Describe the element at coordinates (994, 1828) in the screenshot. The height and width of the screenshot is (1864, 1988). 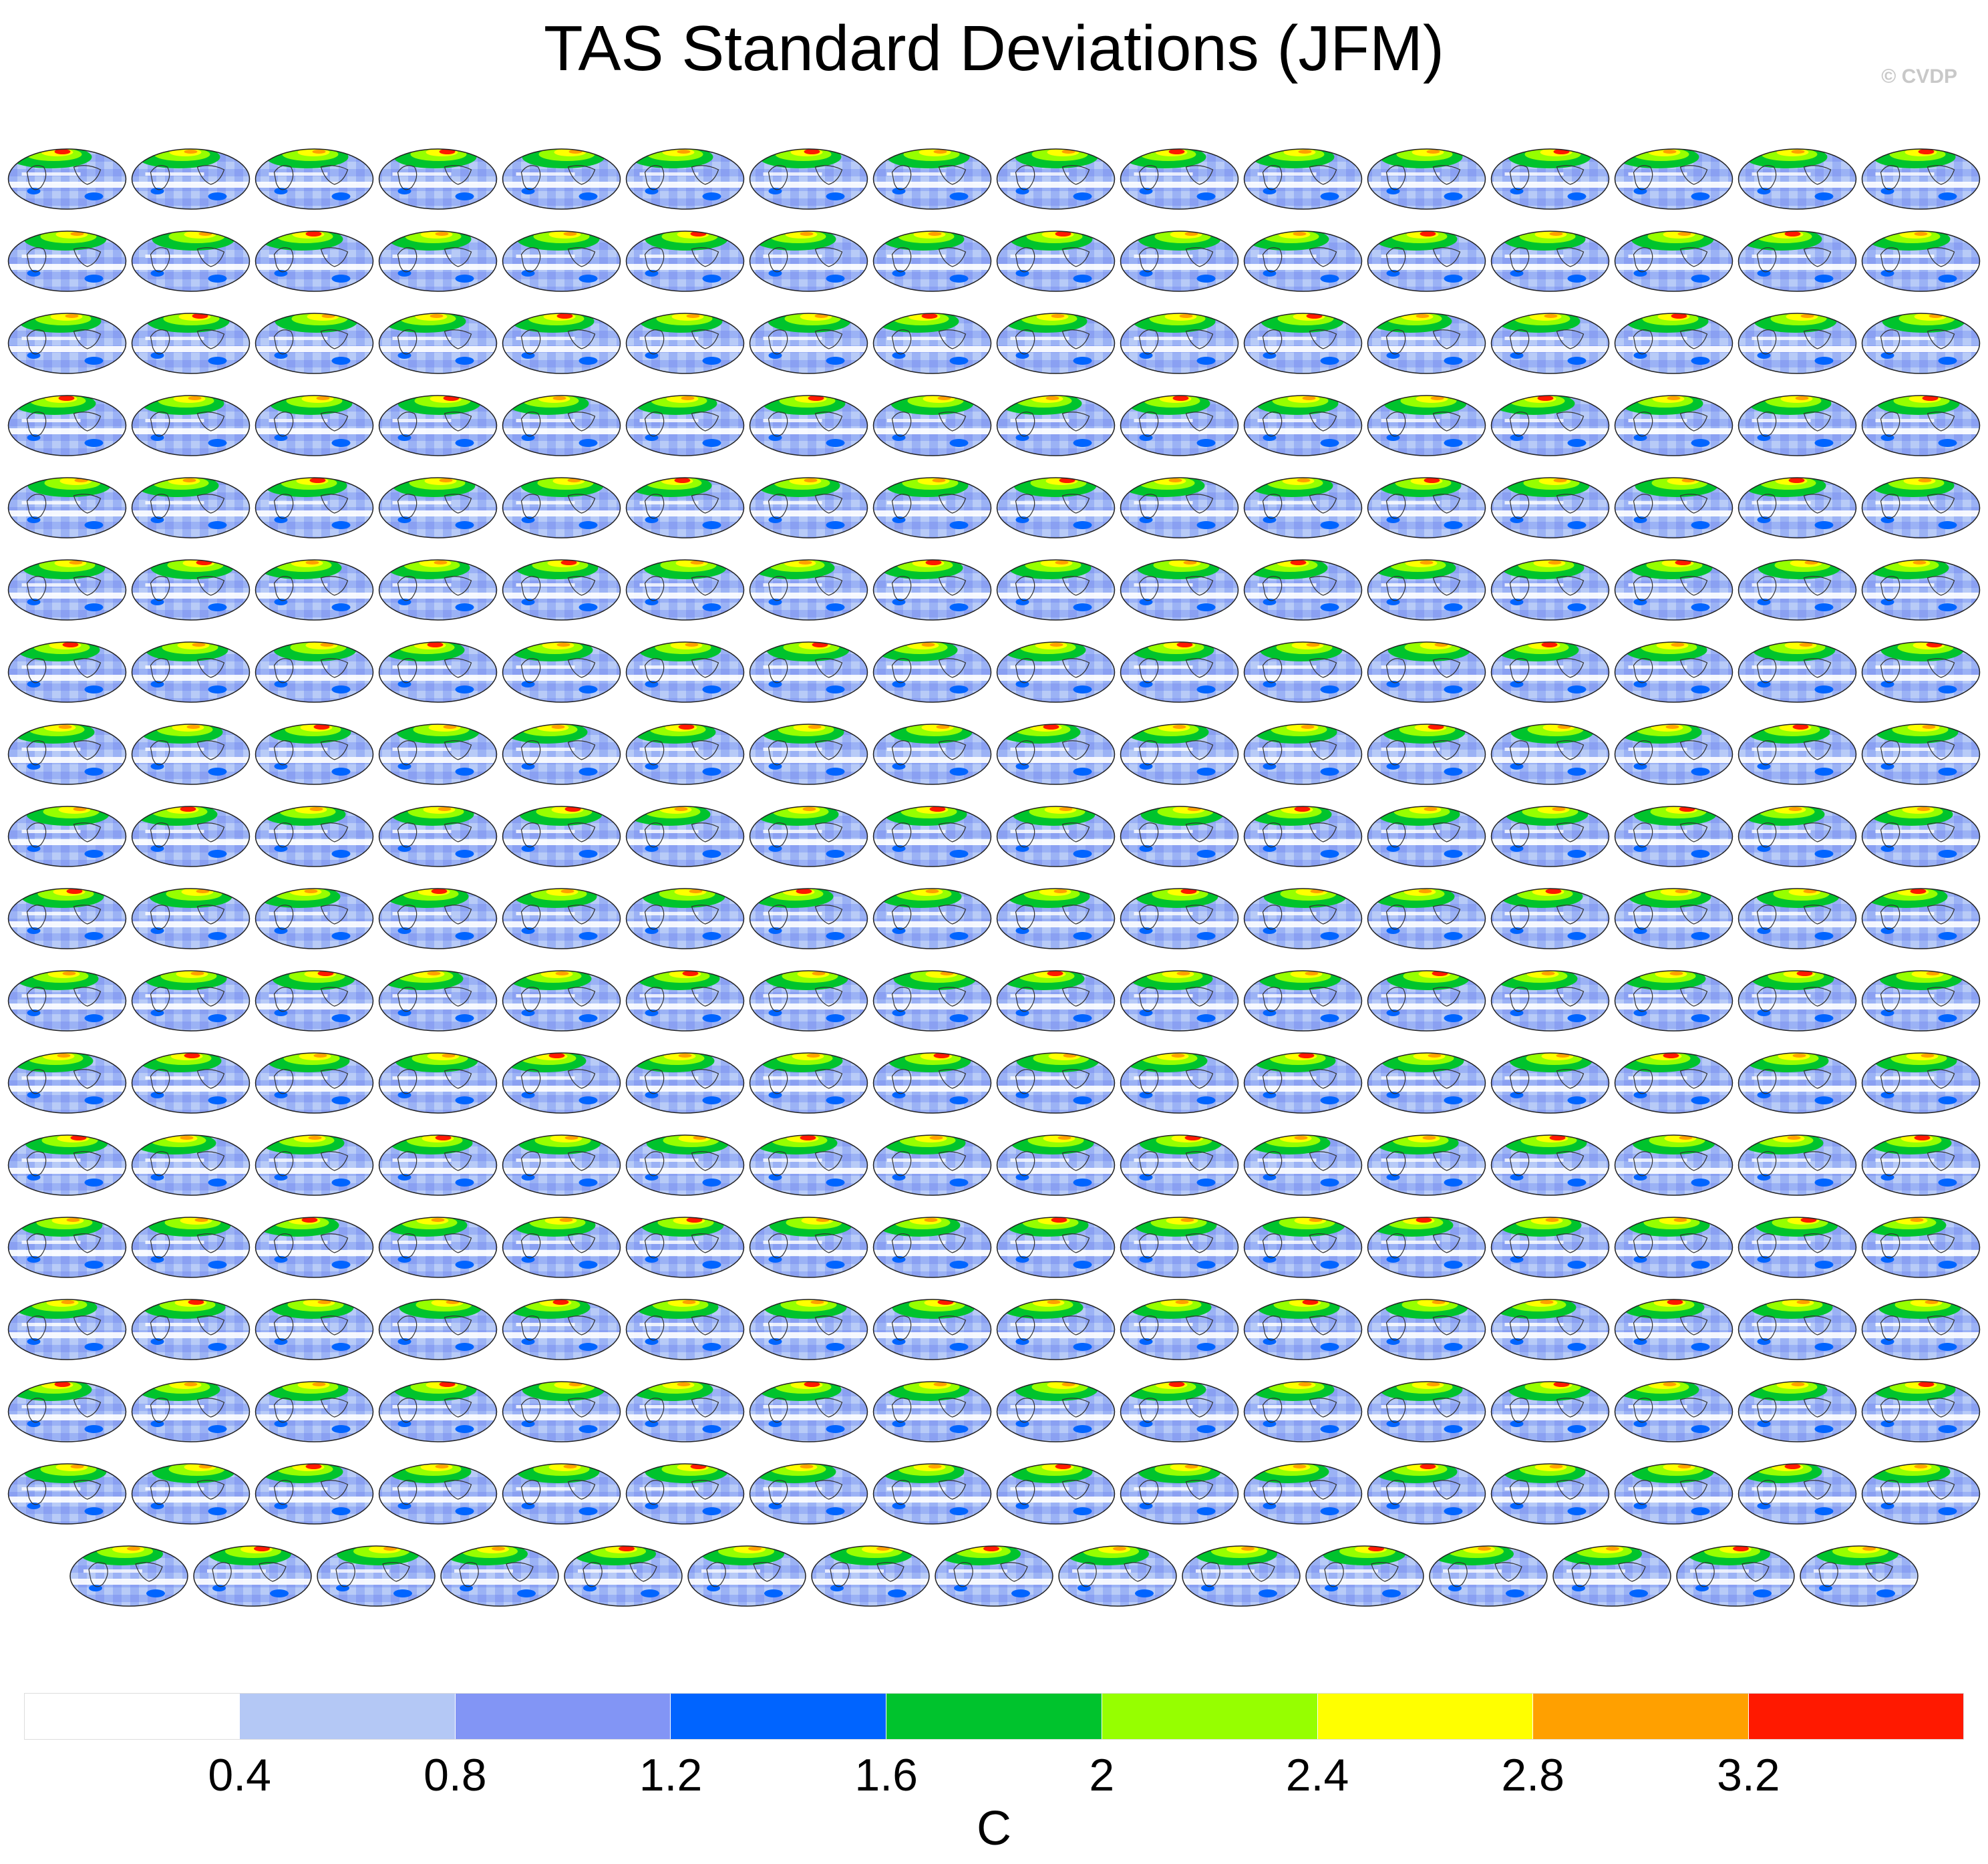
I see `colorbar-units-label: C` at that location.